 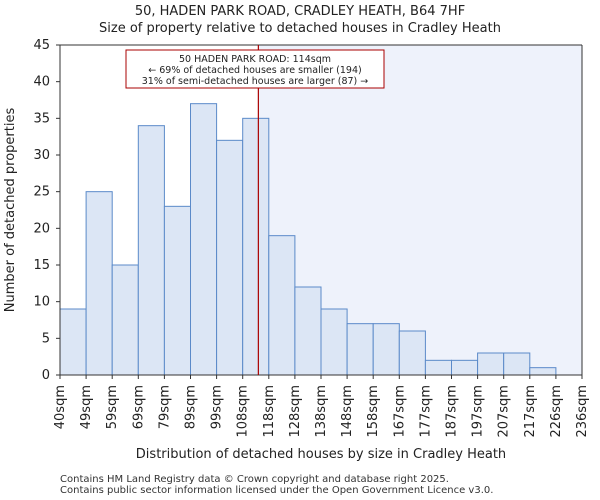 I want to click on bar-59sqm, so click(x=125, y=320).